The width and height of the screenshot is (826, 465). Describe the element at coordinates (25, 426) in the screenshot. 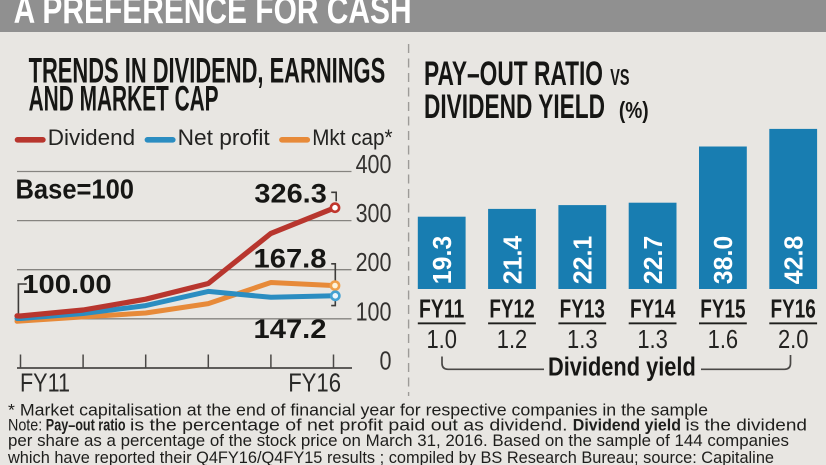

I see `svg-text: Note:` at that location.